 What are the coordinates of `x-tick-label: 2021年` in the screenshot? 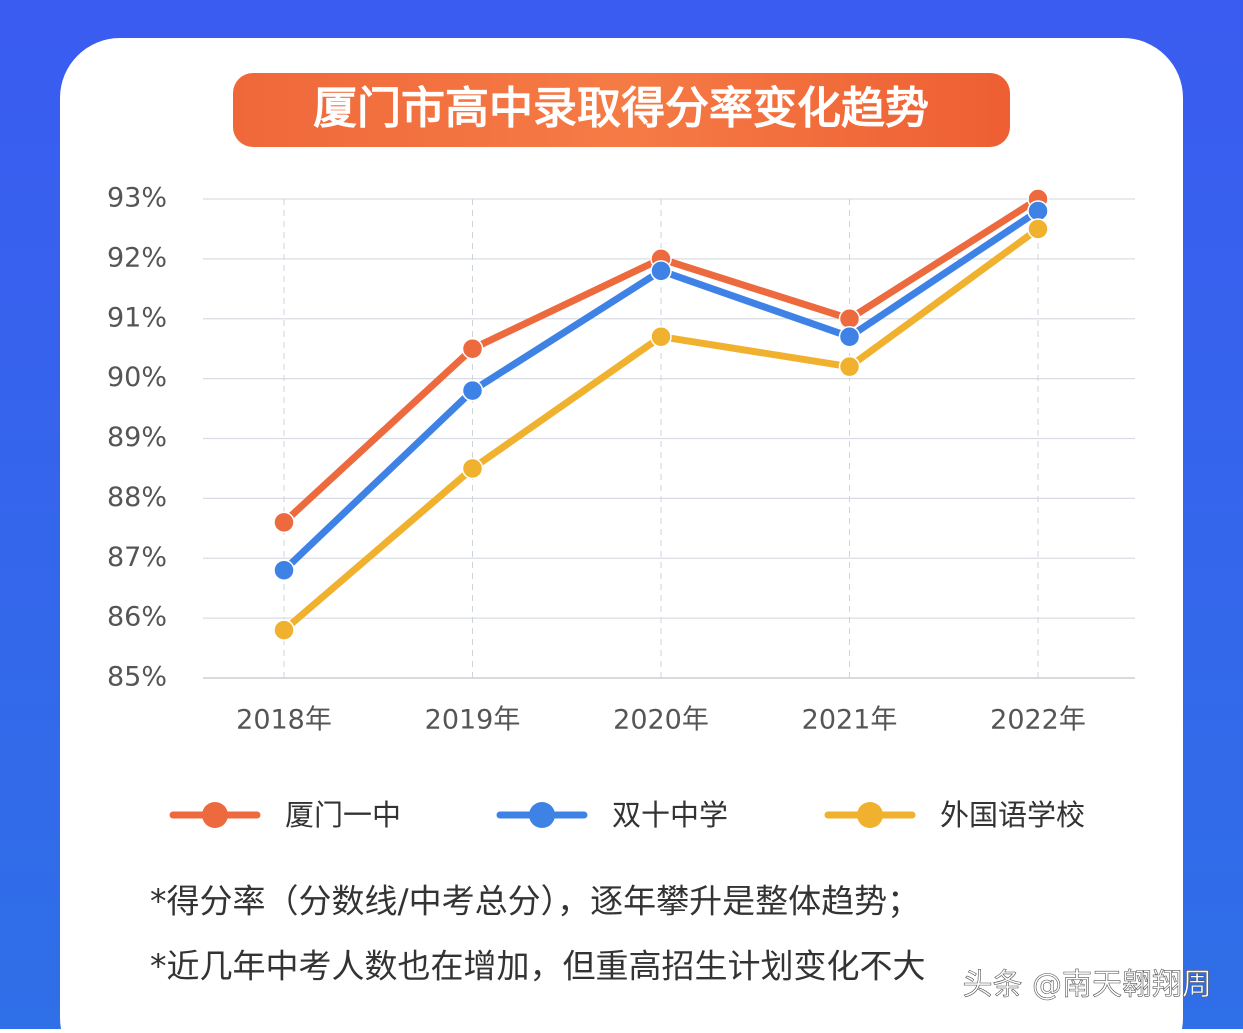 It's located at (850, 720).